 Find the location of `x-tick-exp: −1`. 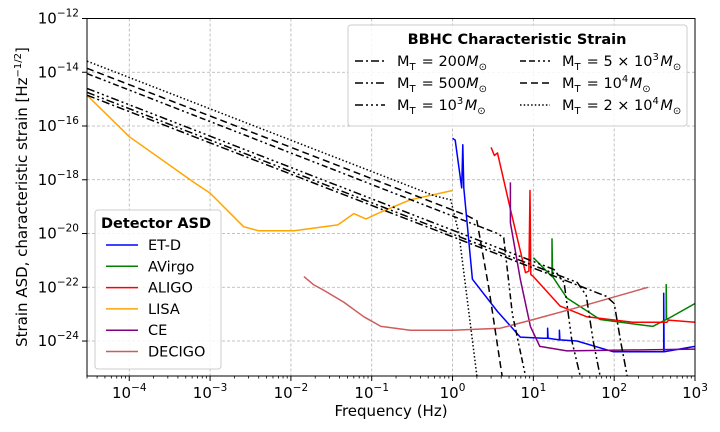

x-tick-exp: −1 is located at coordinates (381, 388).